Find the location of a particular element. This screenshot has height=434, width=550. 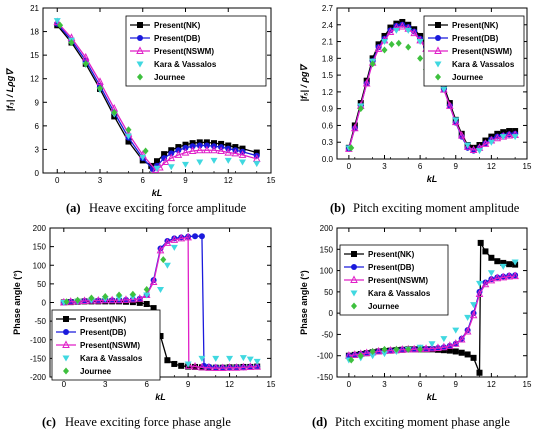

y-tick-label: 1.8 is located at coordinates (328, 58).